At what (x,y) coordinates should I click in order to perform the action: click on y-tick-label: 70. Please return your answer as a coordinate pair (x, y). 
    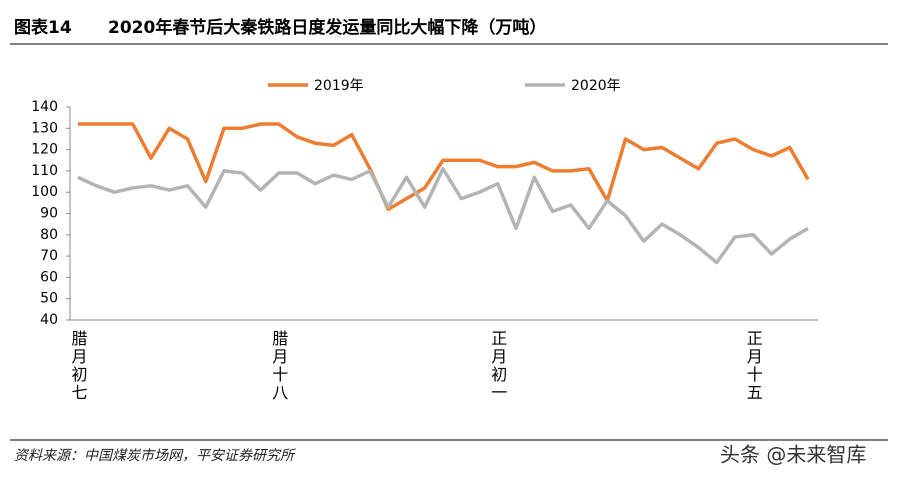
    Looking at the image, I should click on (49, 256).